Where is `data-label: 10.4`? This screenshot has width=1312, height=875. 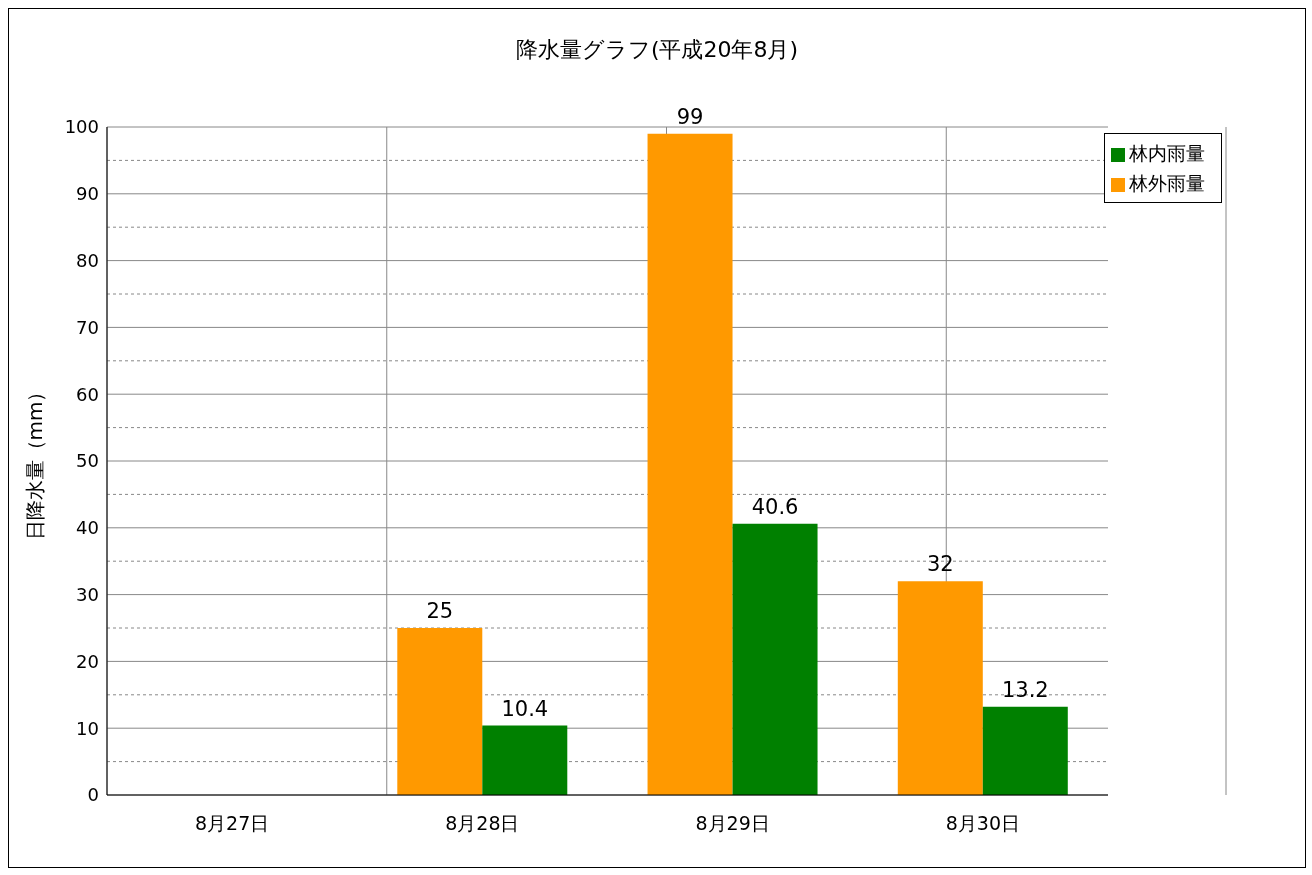
data-label: 10.4 is located at coordinates (525, 708).